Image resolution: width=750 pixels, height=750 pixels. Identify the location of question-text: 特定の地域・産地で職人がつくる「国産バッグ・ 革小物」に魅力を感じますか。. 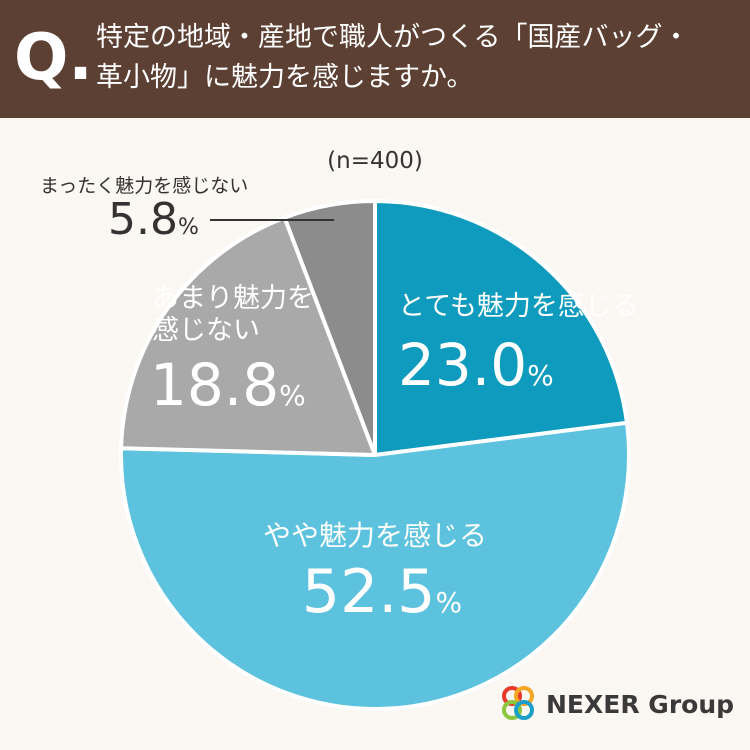
(416, 58).